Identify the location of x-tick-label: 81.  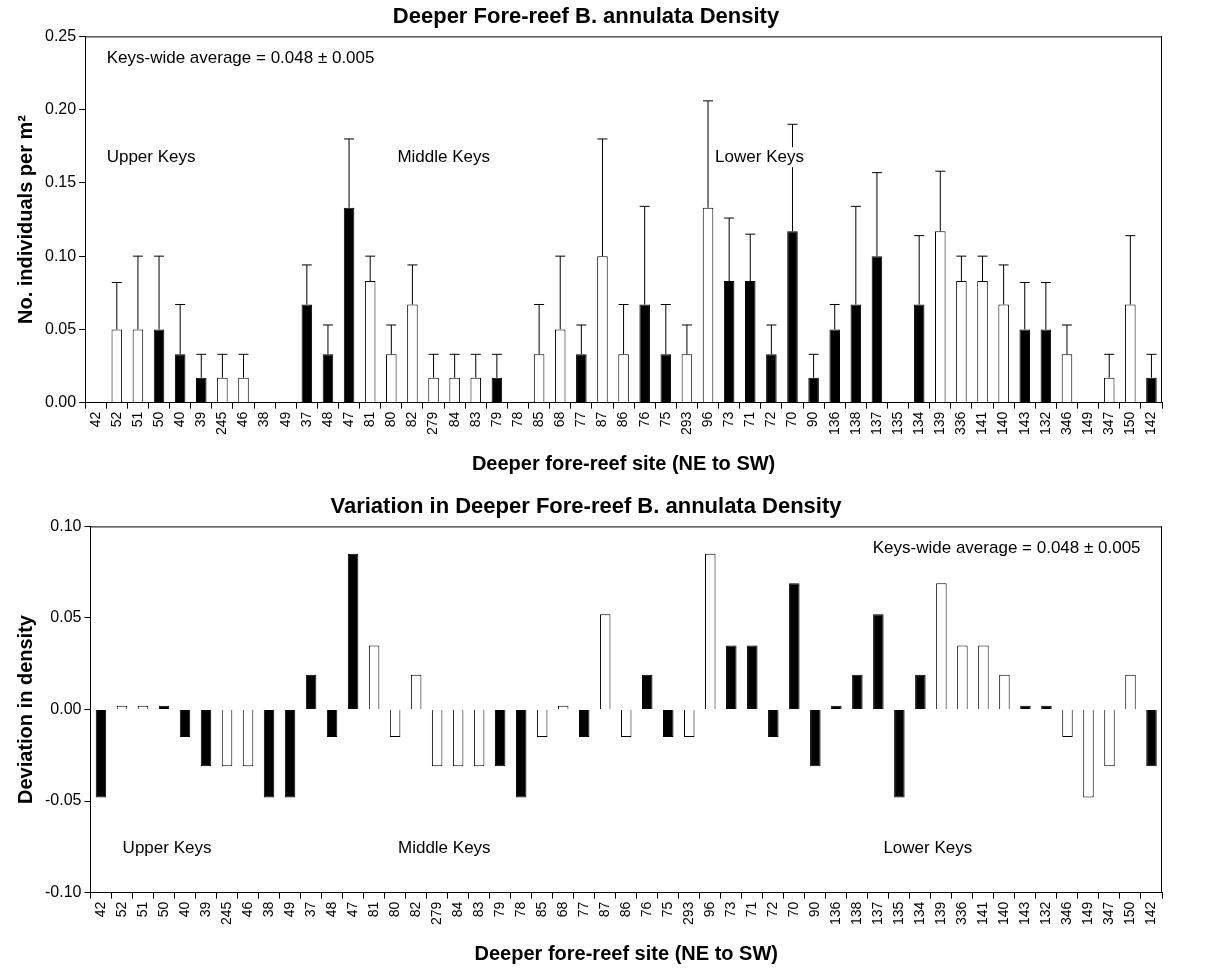
(369, 419).